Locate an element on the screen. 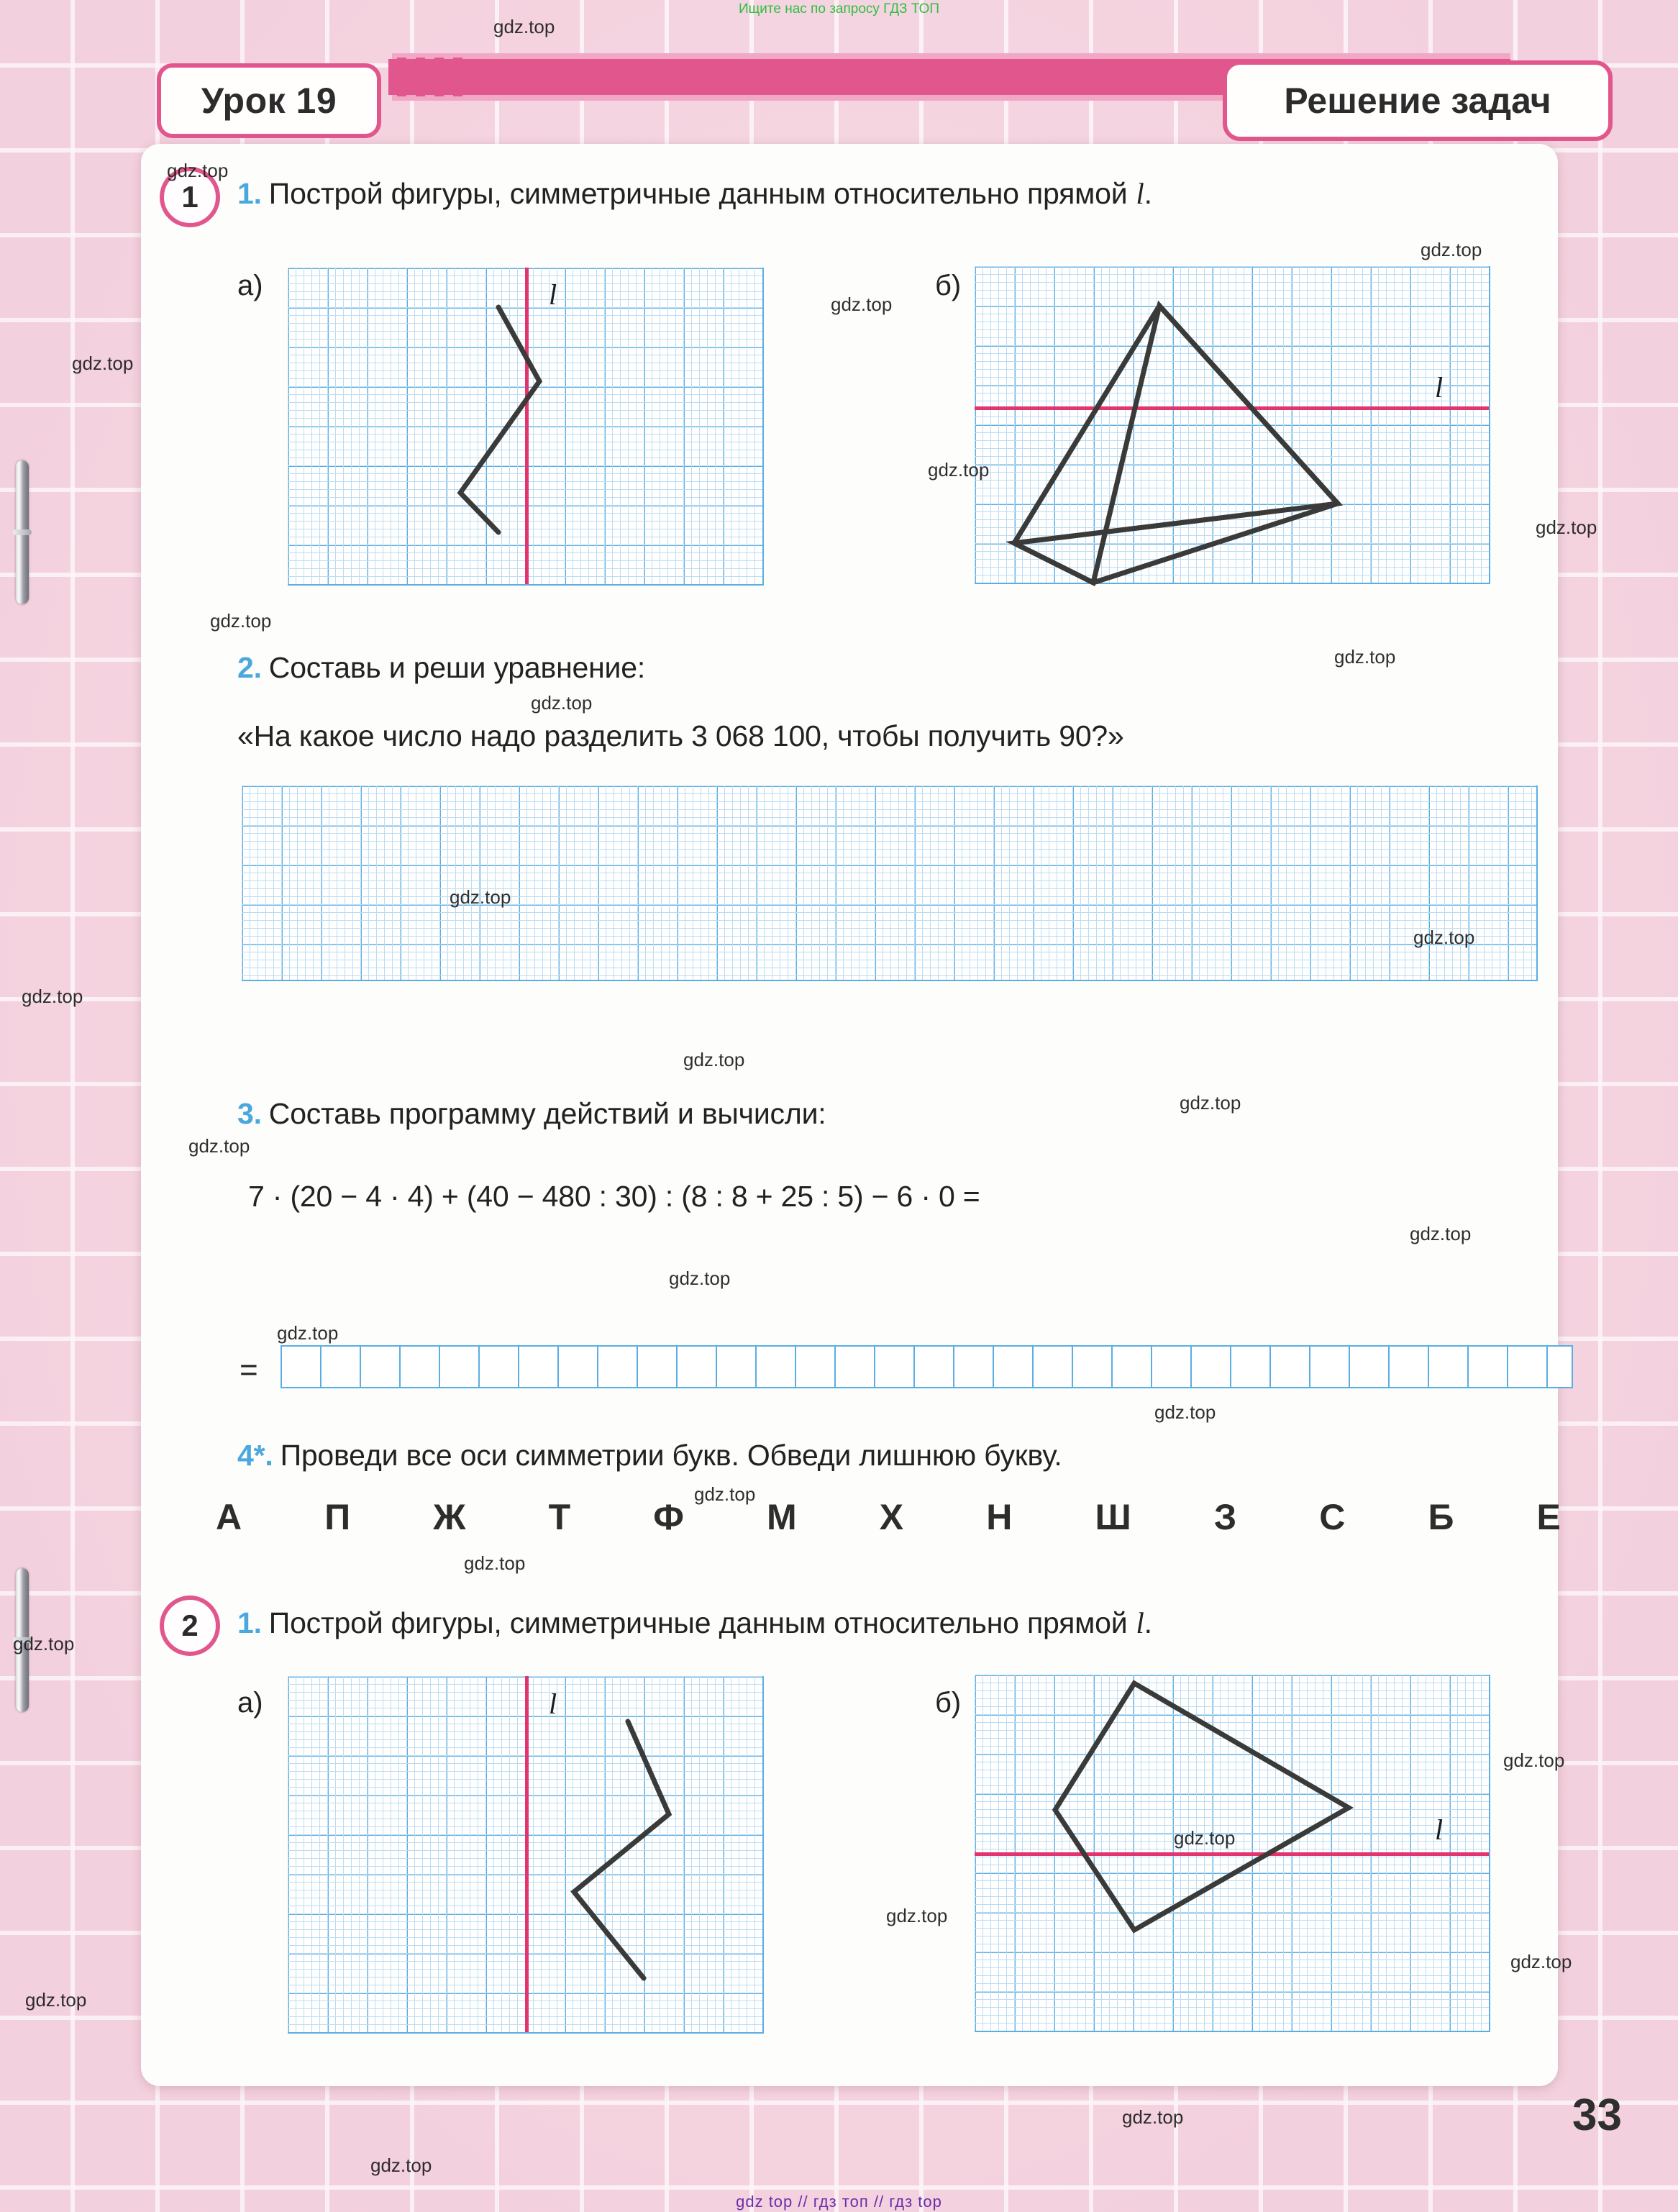 The height and width of the screenshot is (2212, 1678). letter-item: А is located at coordinates (229, 1517).